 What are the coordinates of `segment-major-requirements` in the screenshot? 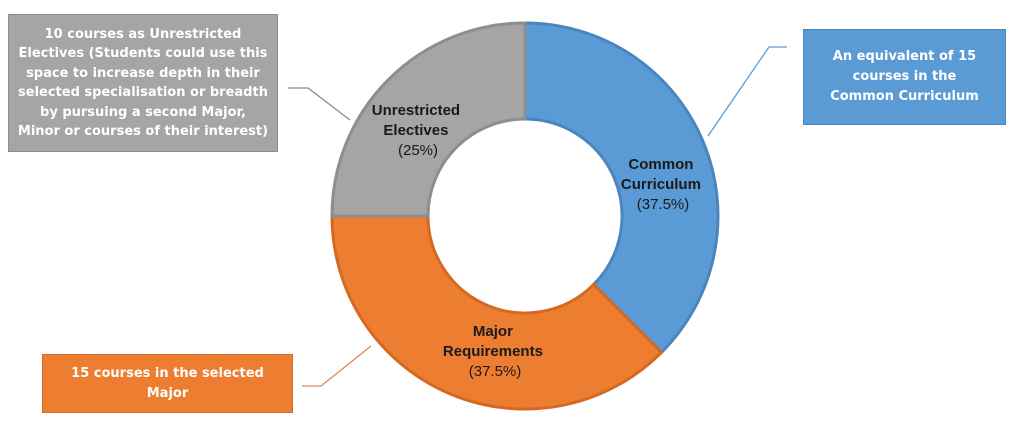 It's located at (497, 312).